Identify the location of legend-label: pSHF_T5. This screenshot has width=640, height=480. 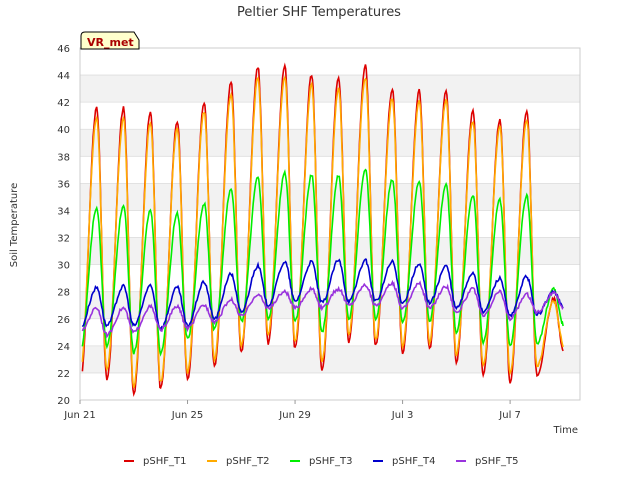
(496, 461).